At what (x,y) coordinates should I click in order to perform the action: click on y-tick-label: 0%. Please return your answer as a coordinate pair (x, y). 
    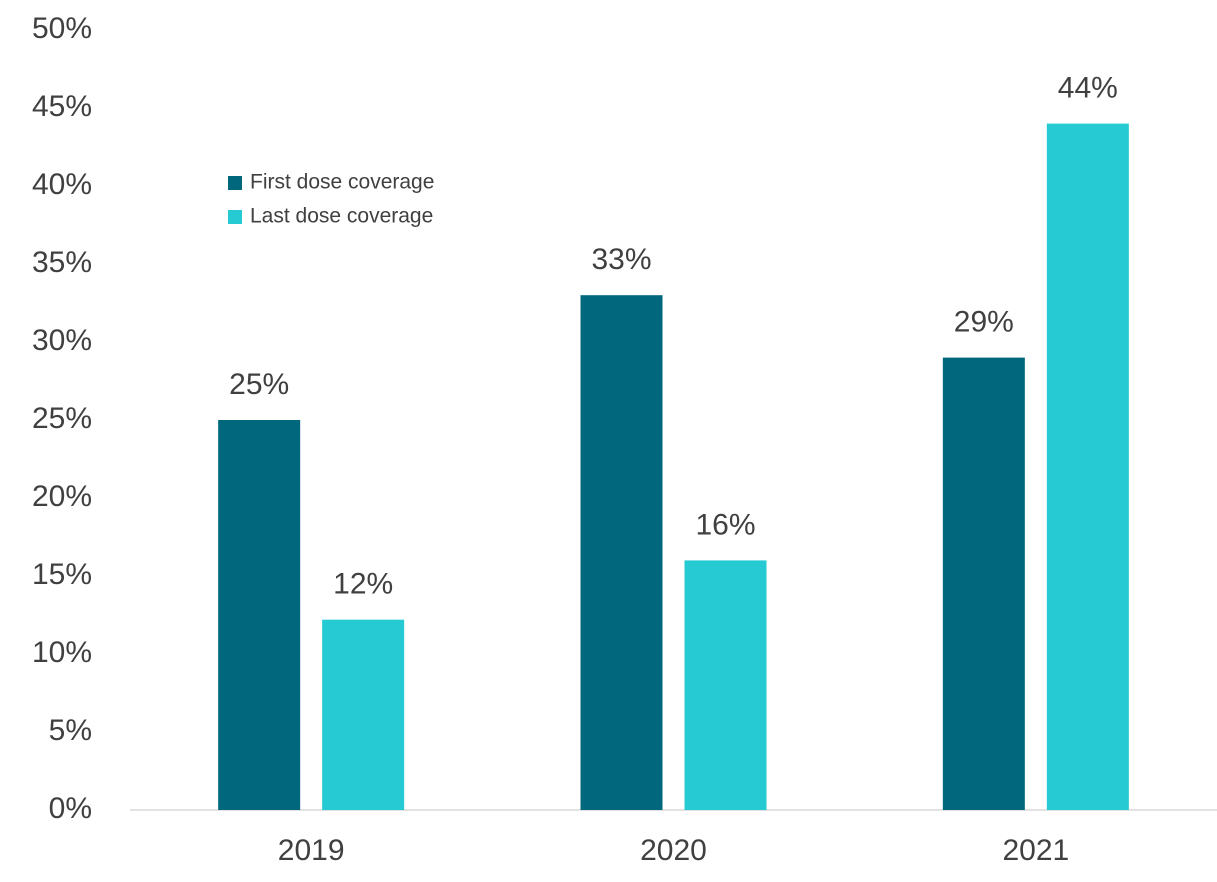
    Looking at the image, I should click on (70, 808).